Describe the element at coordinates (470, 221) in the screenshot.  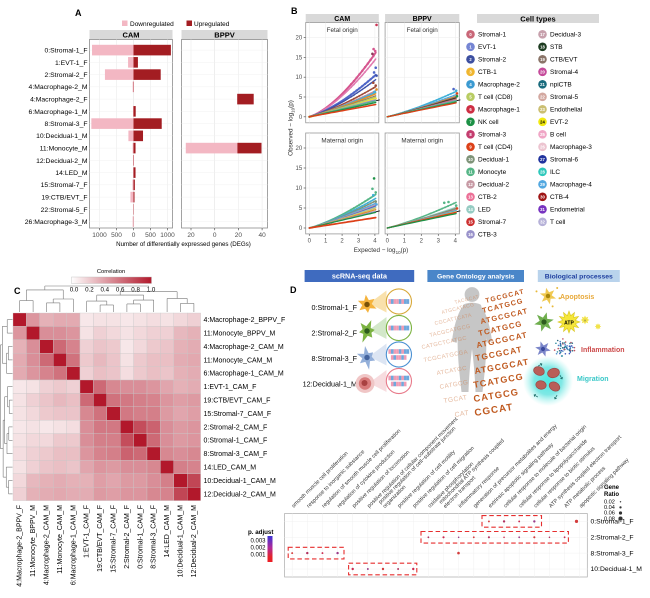
I see `svg-text: 15` at that location.